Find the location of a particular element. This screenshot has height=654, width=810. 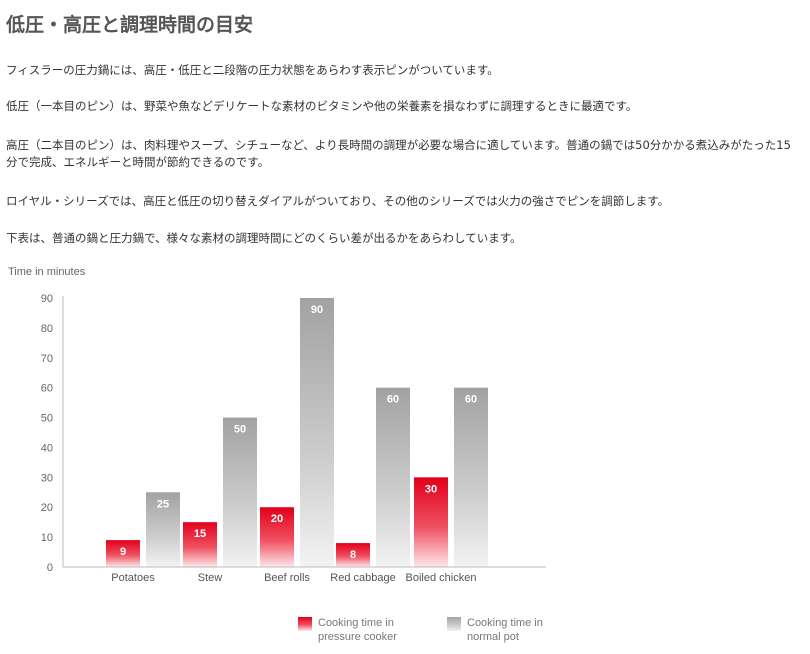

legend-label: normal pot is located at coordinates (493, 637).